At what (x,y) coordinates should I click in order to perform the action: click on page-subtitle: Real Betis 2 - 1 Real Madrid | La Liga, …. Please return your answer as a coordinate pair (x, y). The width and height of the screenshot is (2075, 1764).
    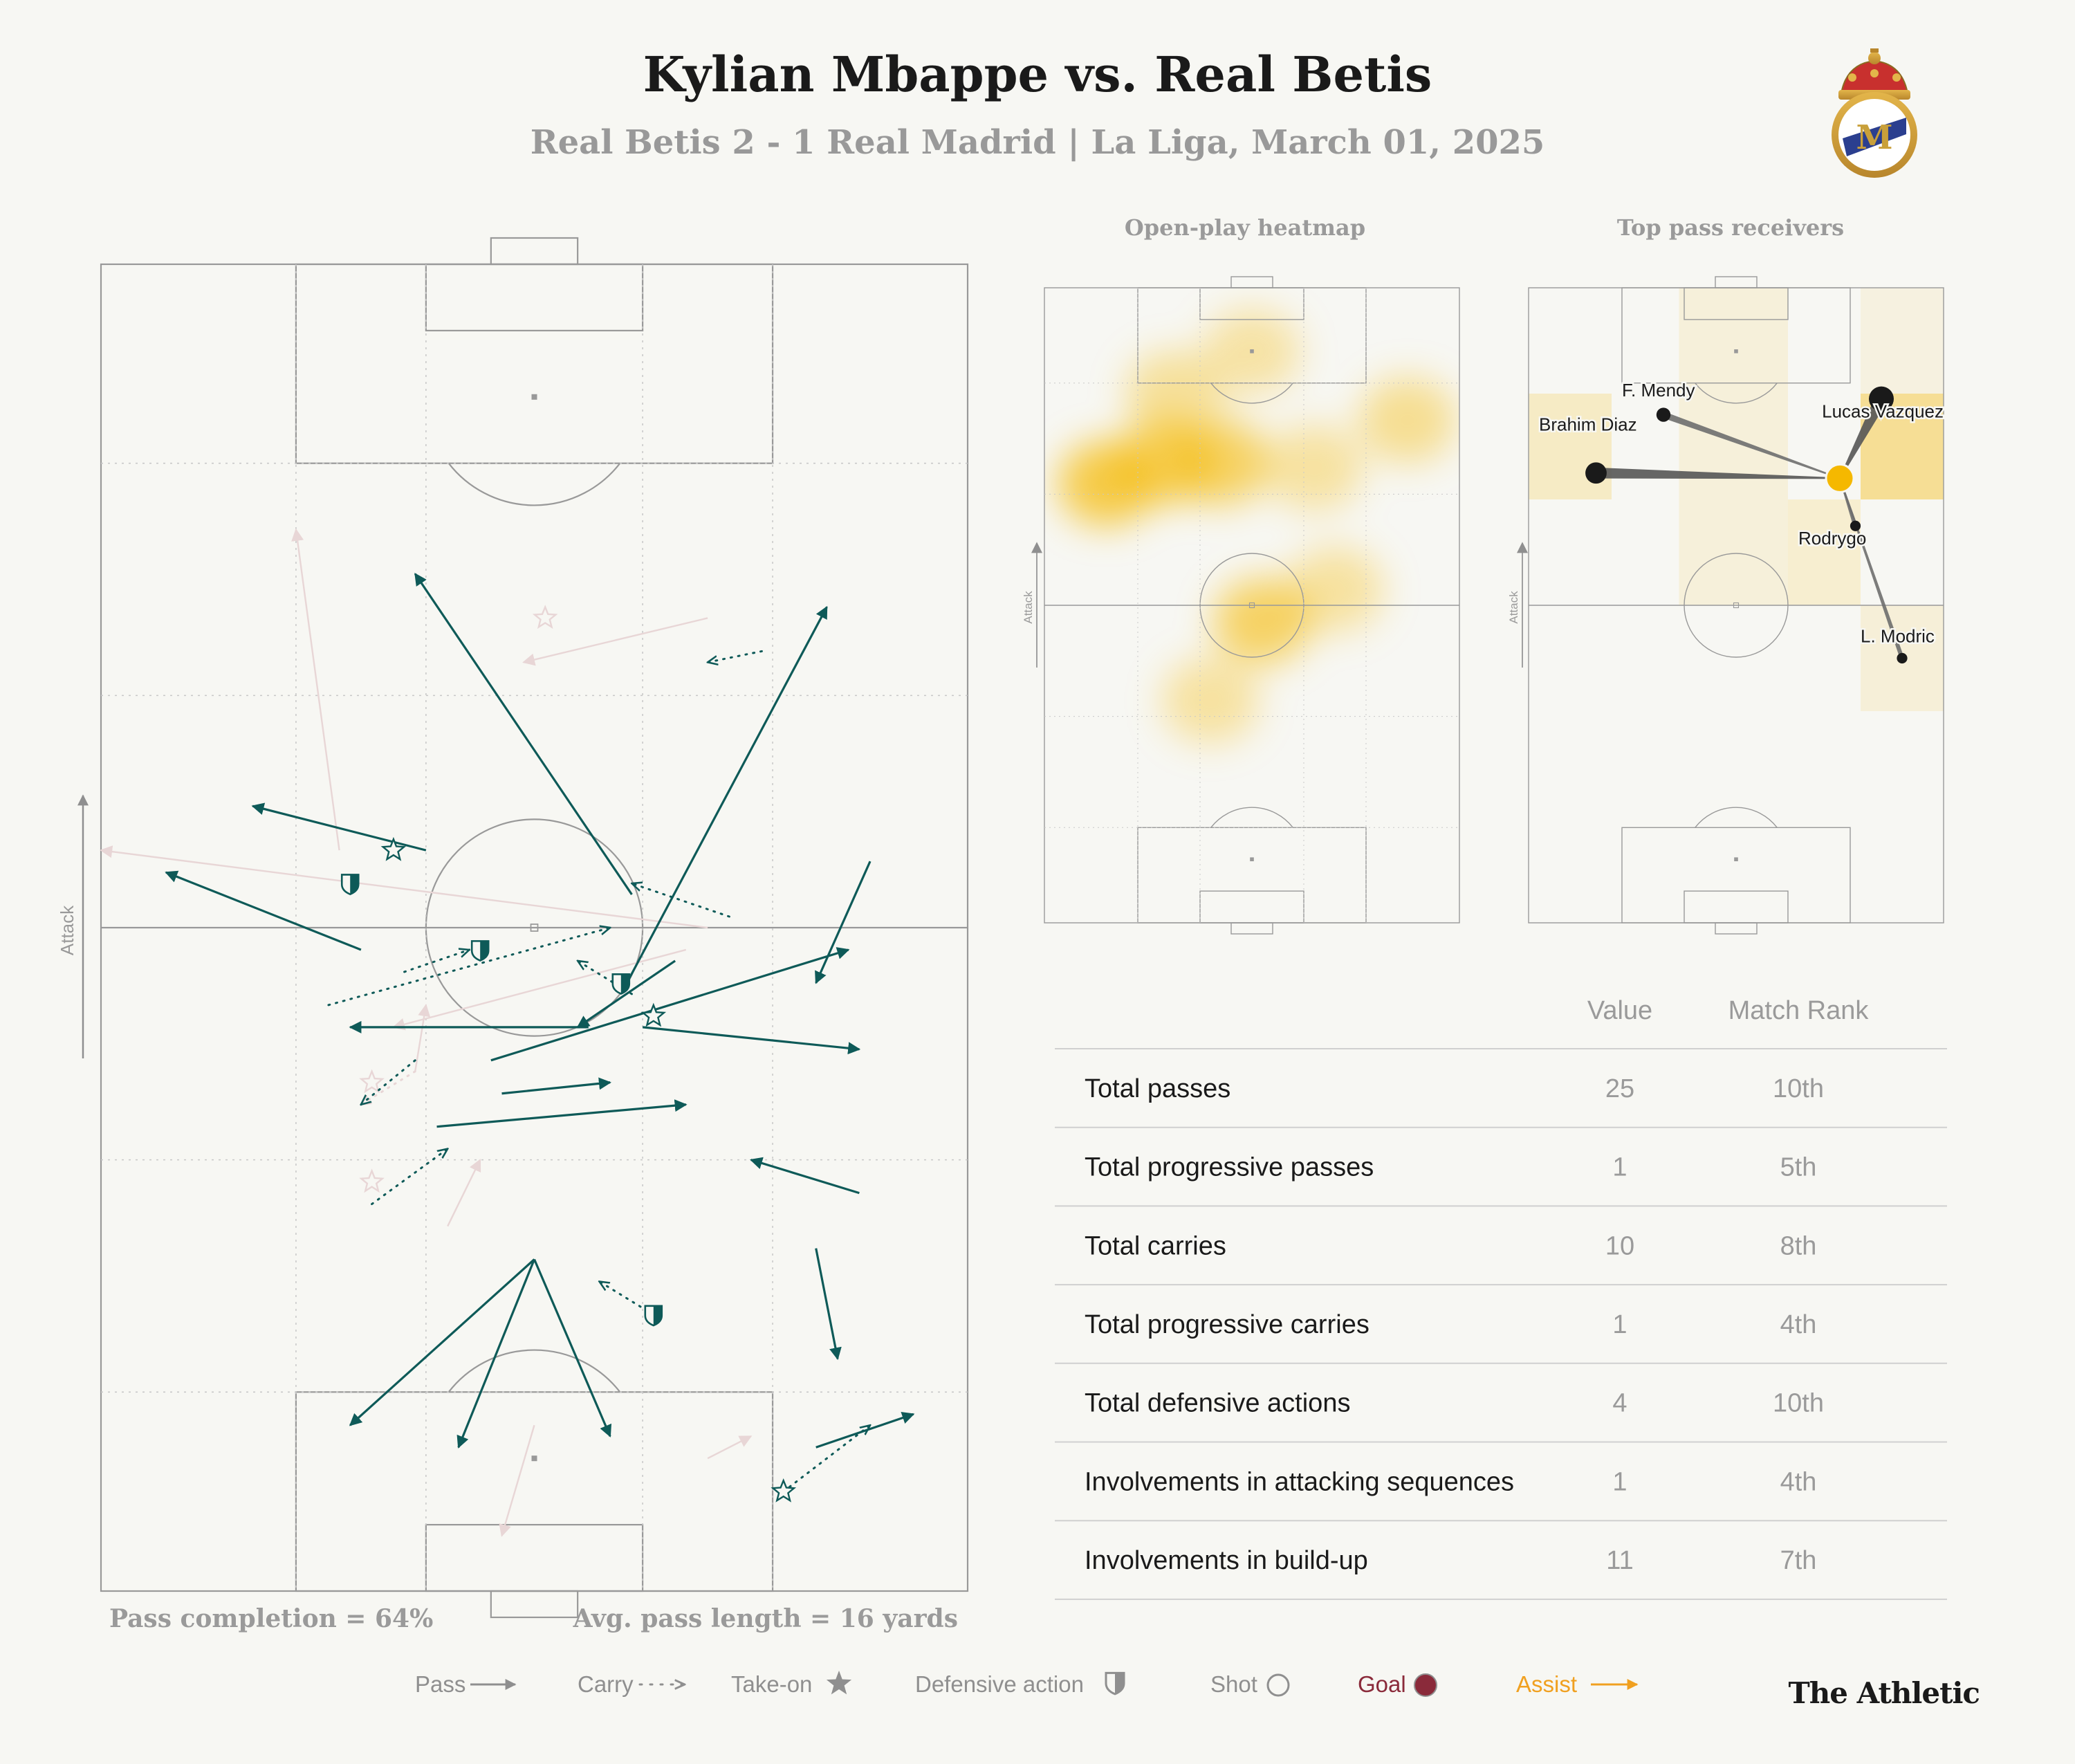
    Looking at the image, I should click on (1038, 142).